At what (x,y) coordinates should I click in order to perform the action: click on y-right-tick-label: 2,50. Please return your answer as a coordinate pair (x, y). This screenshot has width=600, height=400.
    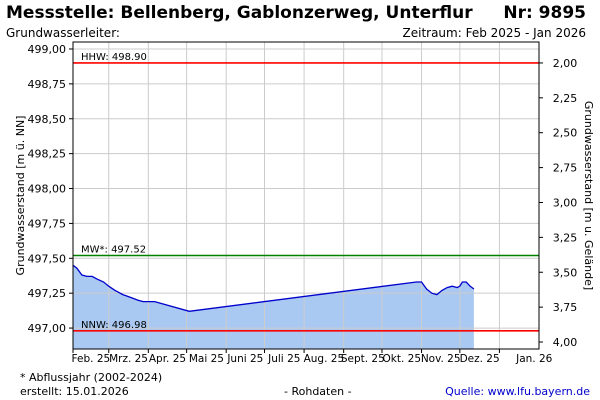
    Looking at the image, I should click on (565, 133).